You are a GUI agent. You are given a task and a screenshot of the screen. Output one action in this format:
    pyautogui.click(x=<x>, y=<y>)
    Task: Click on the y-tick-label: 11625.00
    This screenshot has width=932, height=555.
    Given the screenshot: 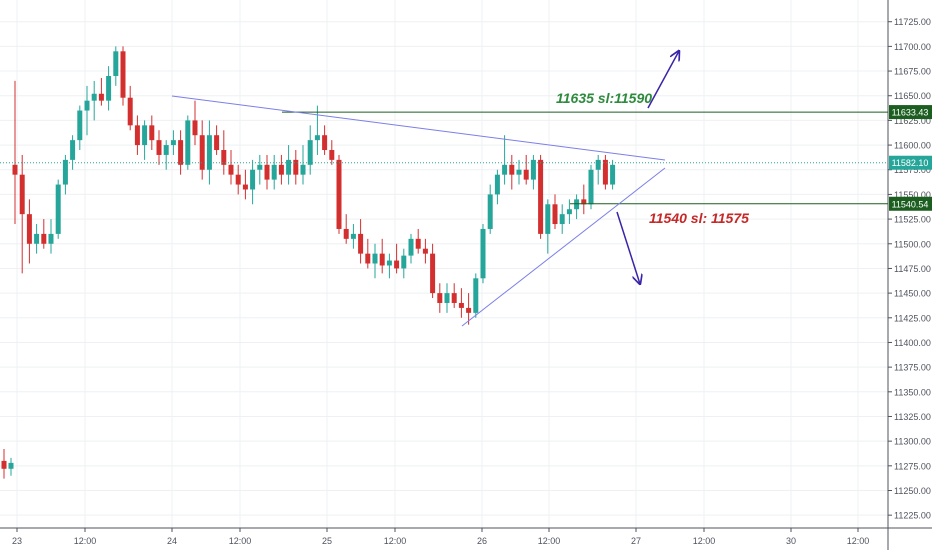 What is the action you would take?
    pyautogui.click(x=912, y=121)
    